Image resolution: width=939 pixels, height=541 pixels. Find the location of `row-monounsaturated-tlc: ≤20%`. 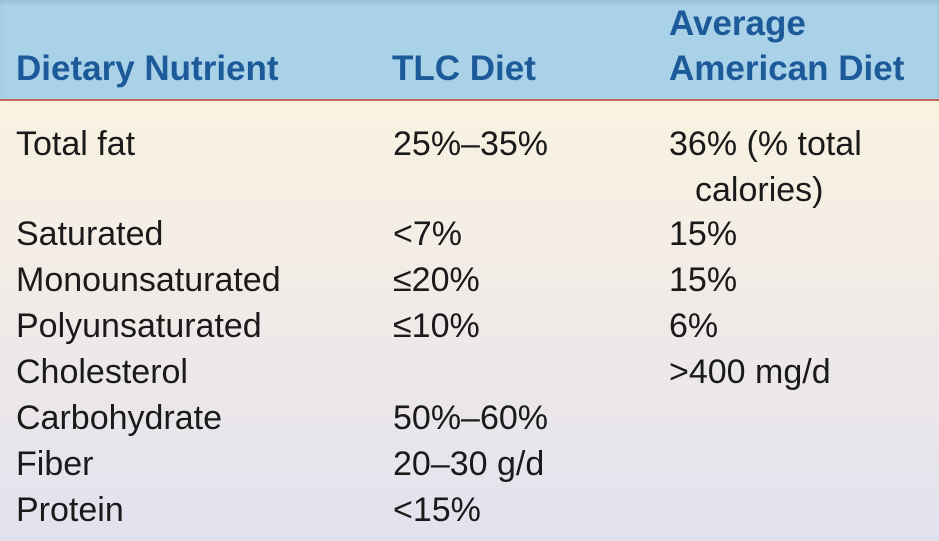

row-monounsaturated-tlc: ≤20% is located at coordinates (436, 280).